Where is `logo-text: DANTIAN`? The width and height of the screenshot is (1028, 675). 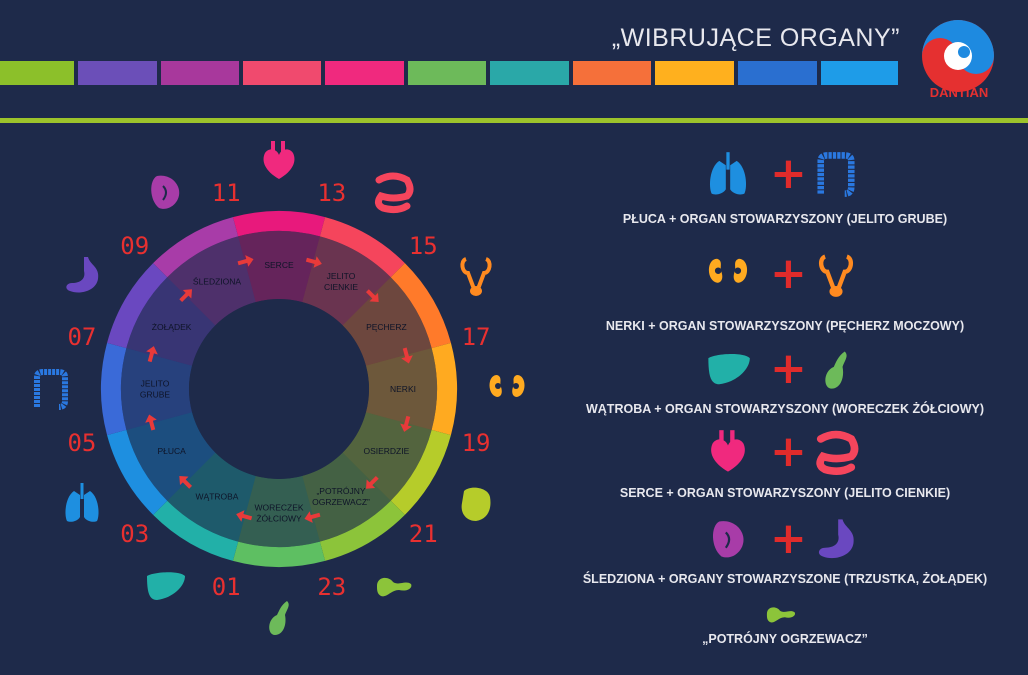
logo-text: DANTIAN is located at coordinates (959, 92).